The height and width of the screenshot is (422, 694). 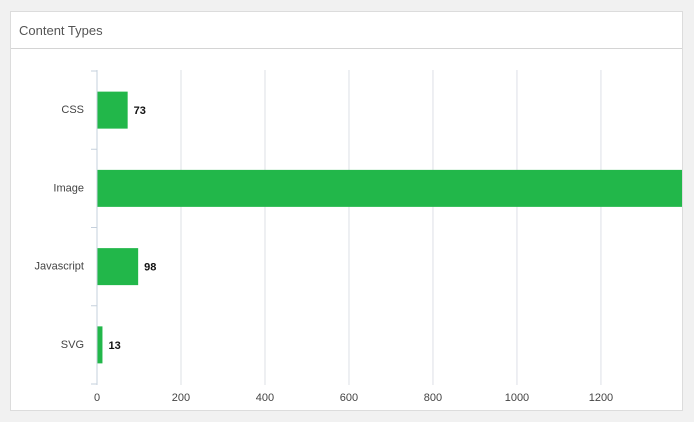 I want to click on x-tick-label: 0, so click(x=97, y=398).